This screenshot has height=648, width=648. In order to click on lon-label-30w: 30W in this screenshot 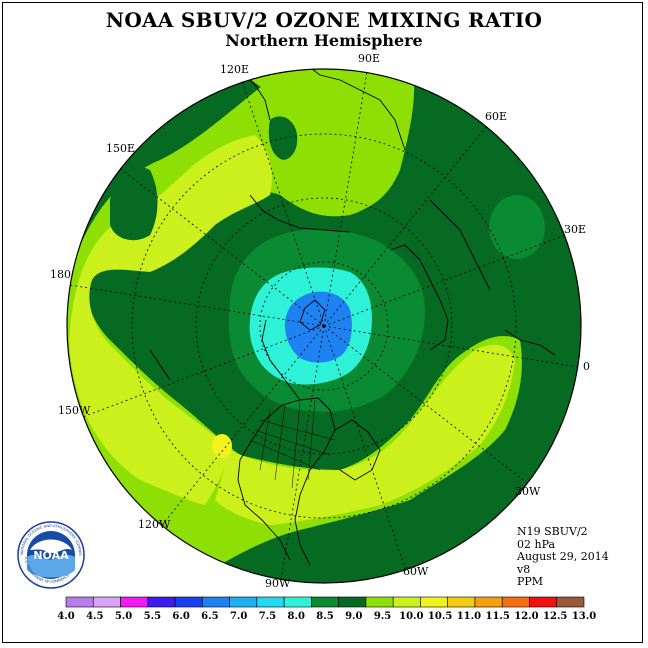, I will do `click(528, 491)`.